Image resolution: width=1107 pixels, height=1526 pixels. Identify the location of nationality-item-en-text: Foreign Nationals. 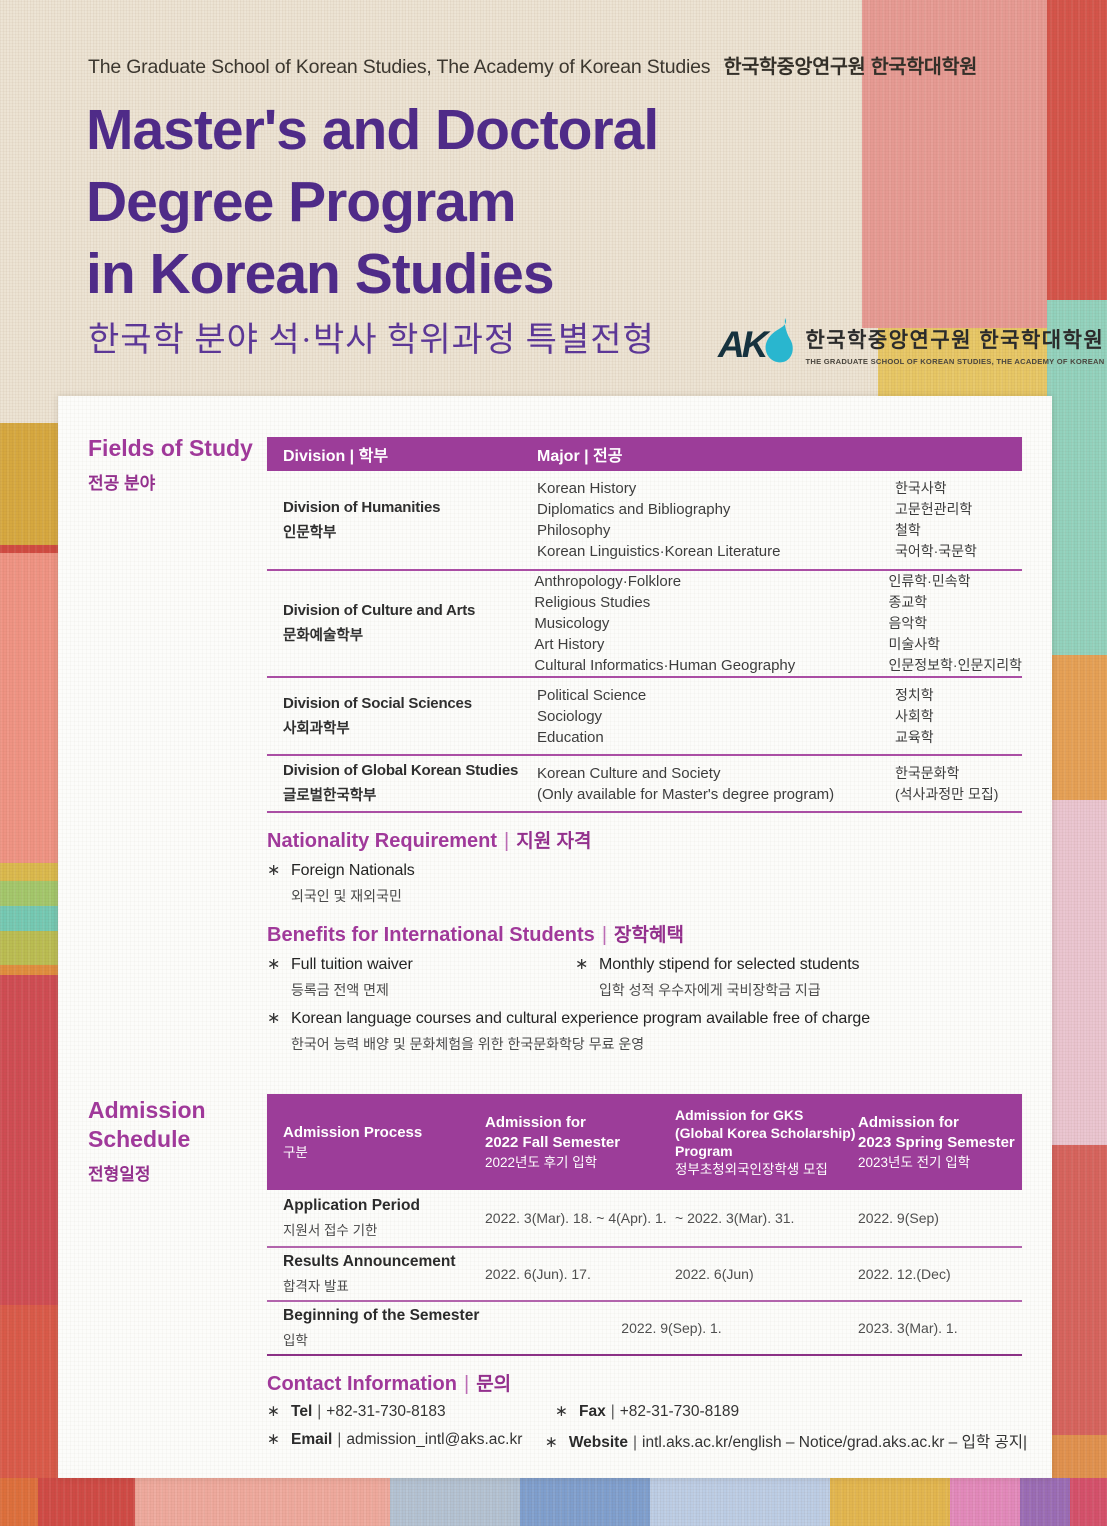
(353, 870).